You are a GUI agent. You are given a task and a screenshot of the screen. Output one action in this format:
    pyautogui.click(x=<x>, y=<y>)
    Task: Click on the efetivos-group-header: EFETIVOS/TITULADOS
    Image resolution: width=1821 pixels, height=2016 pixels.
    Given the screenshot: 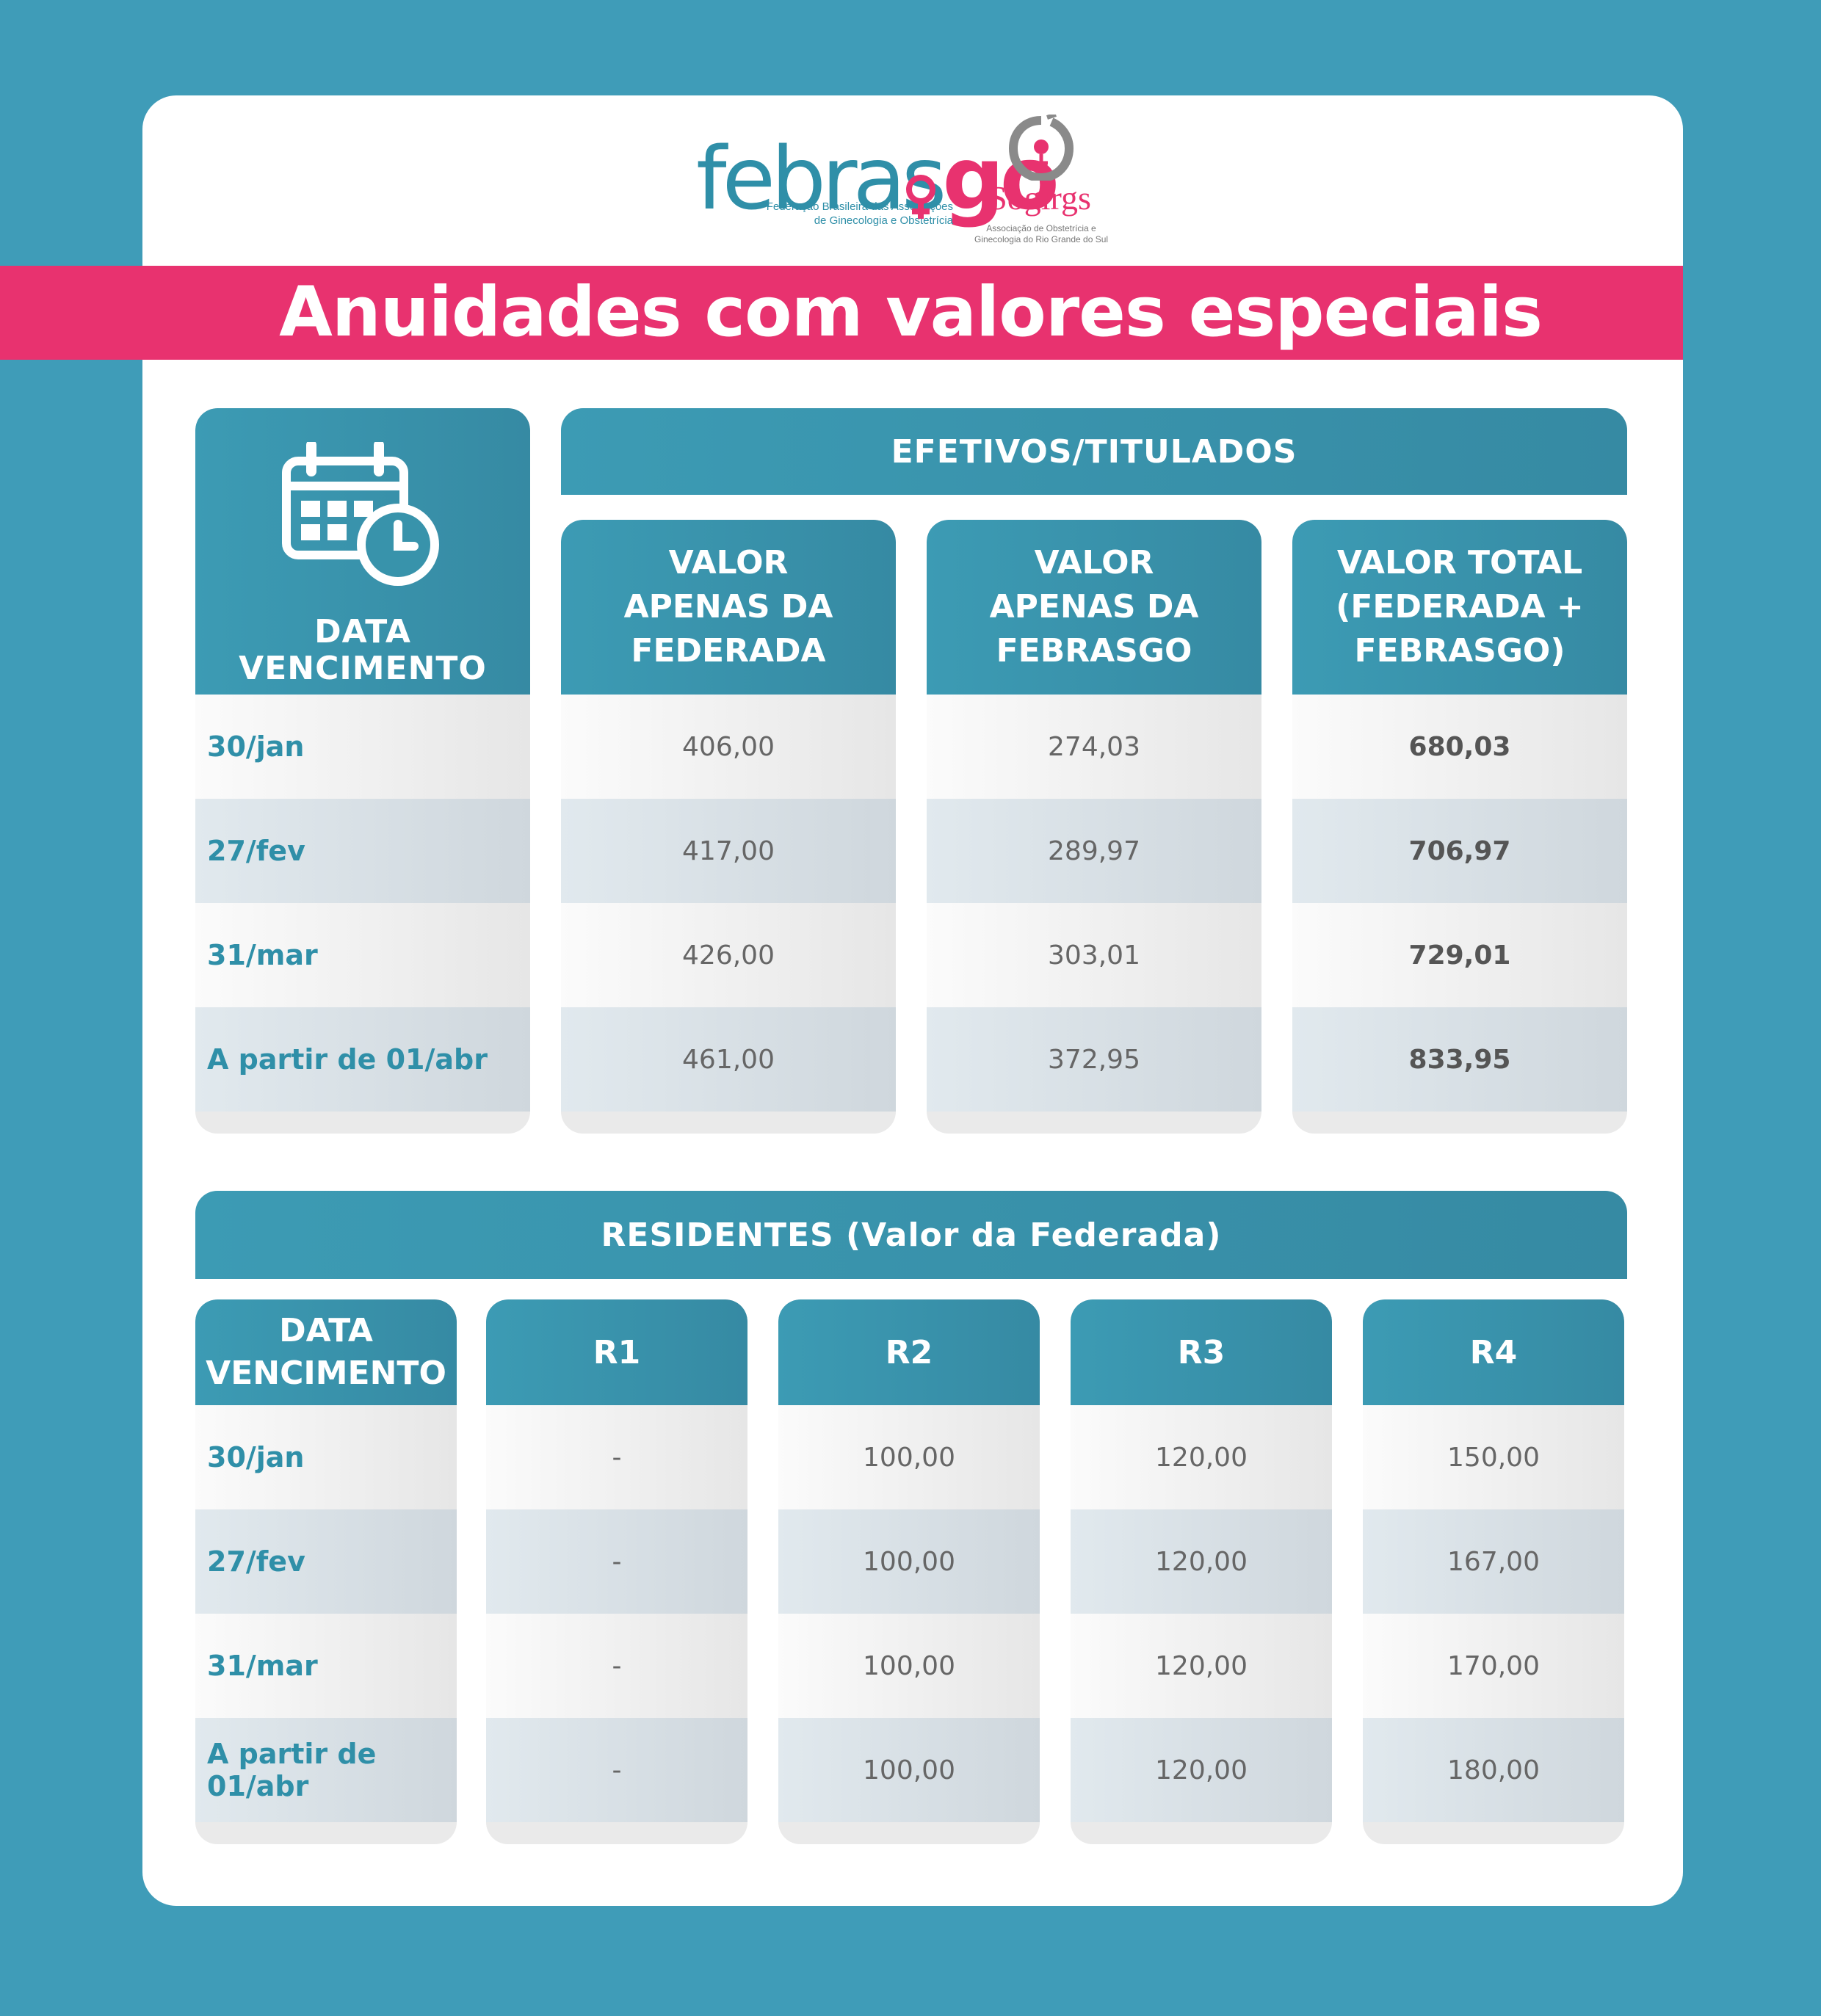 What is the action you would take?
    pyautogui.click(x=1094, y=451)
    